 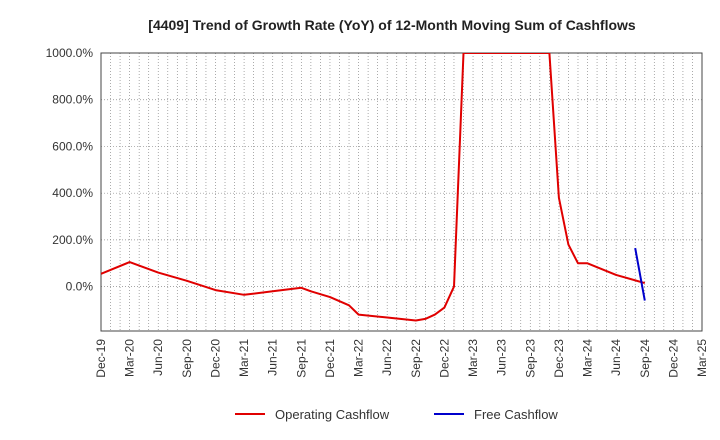 I want to click on x-tick-label: Mar-20, so click(x=130, y=358).